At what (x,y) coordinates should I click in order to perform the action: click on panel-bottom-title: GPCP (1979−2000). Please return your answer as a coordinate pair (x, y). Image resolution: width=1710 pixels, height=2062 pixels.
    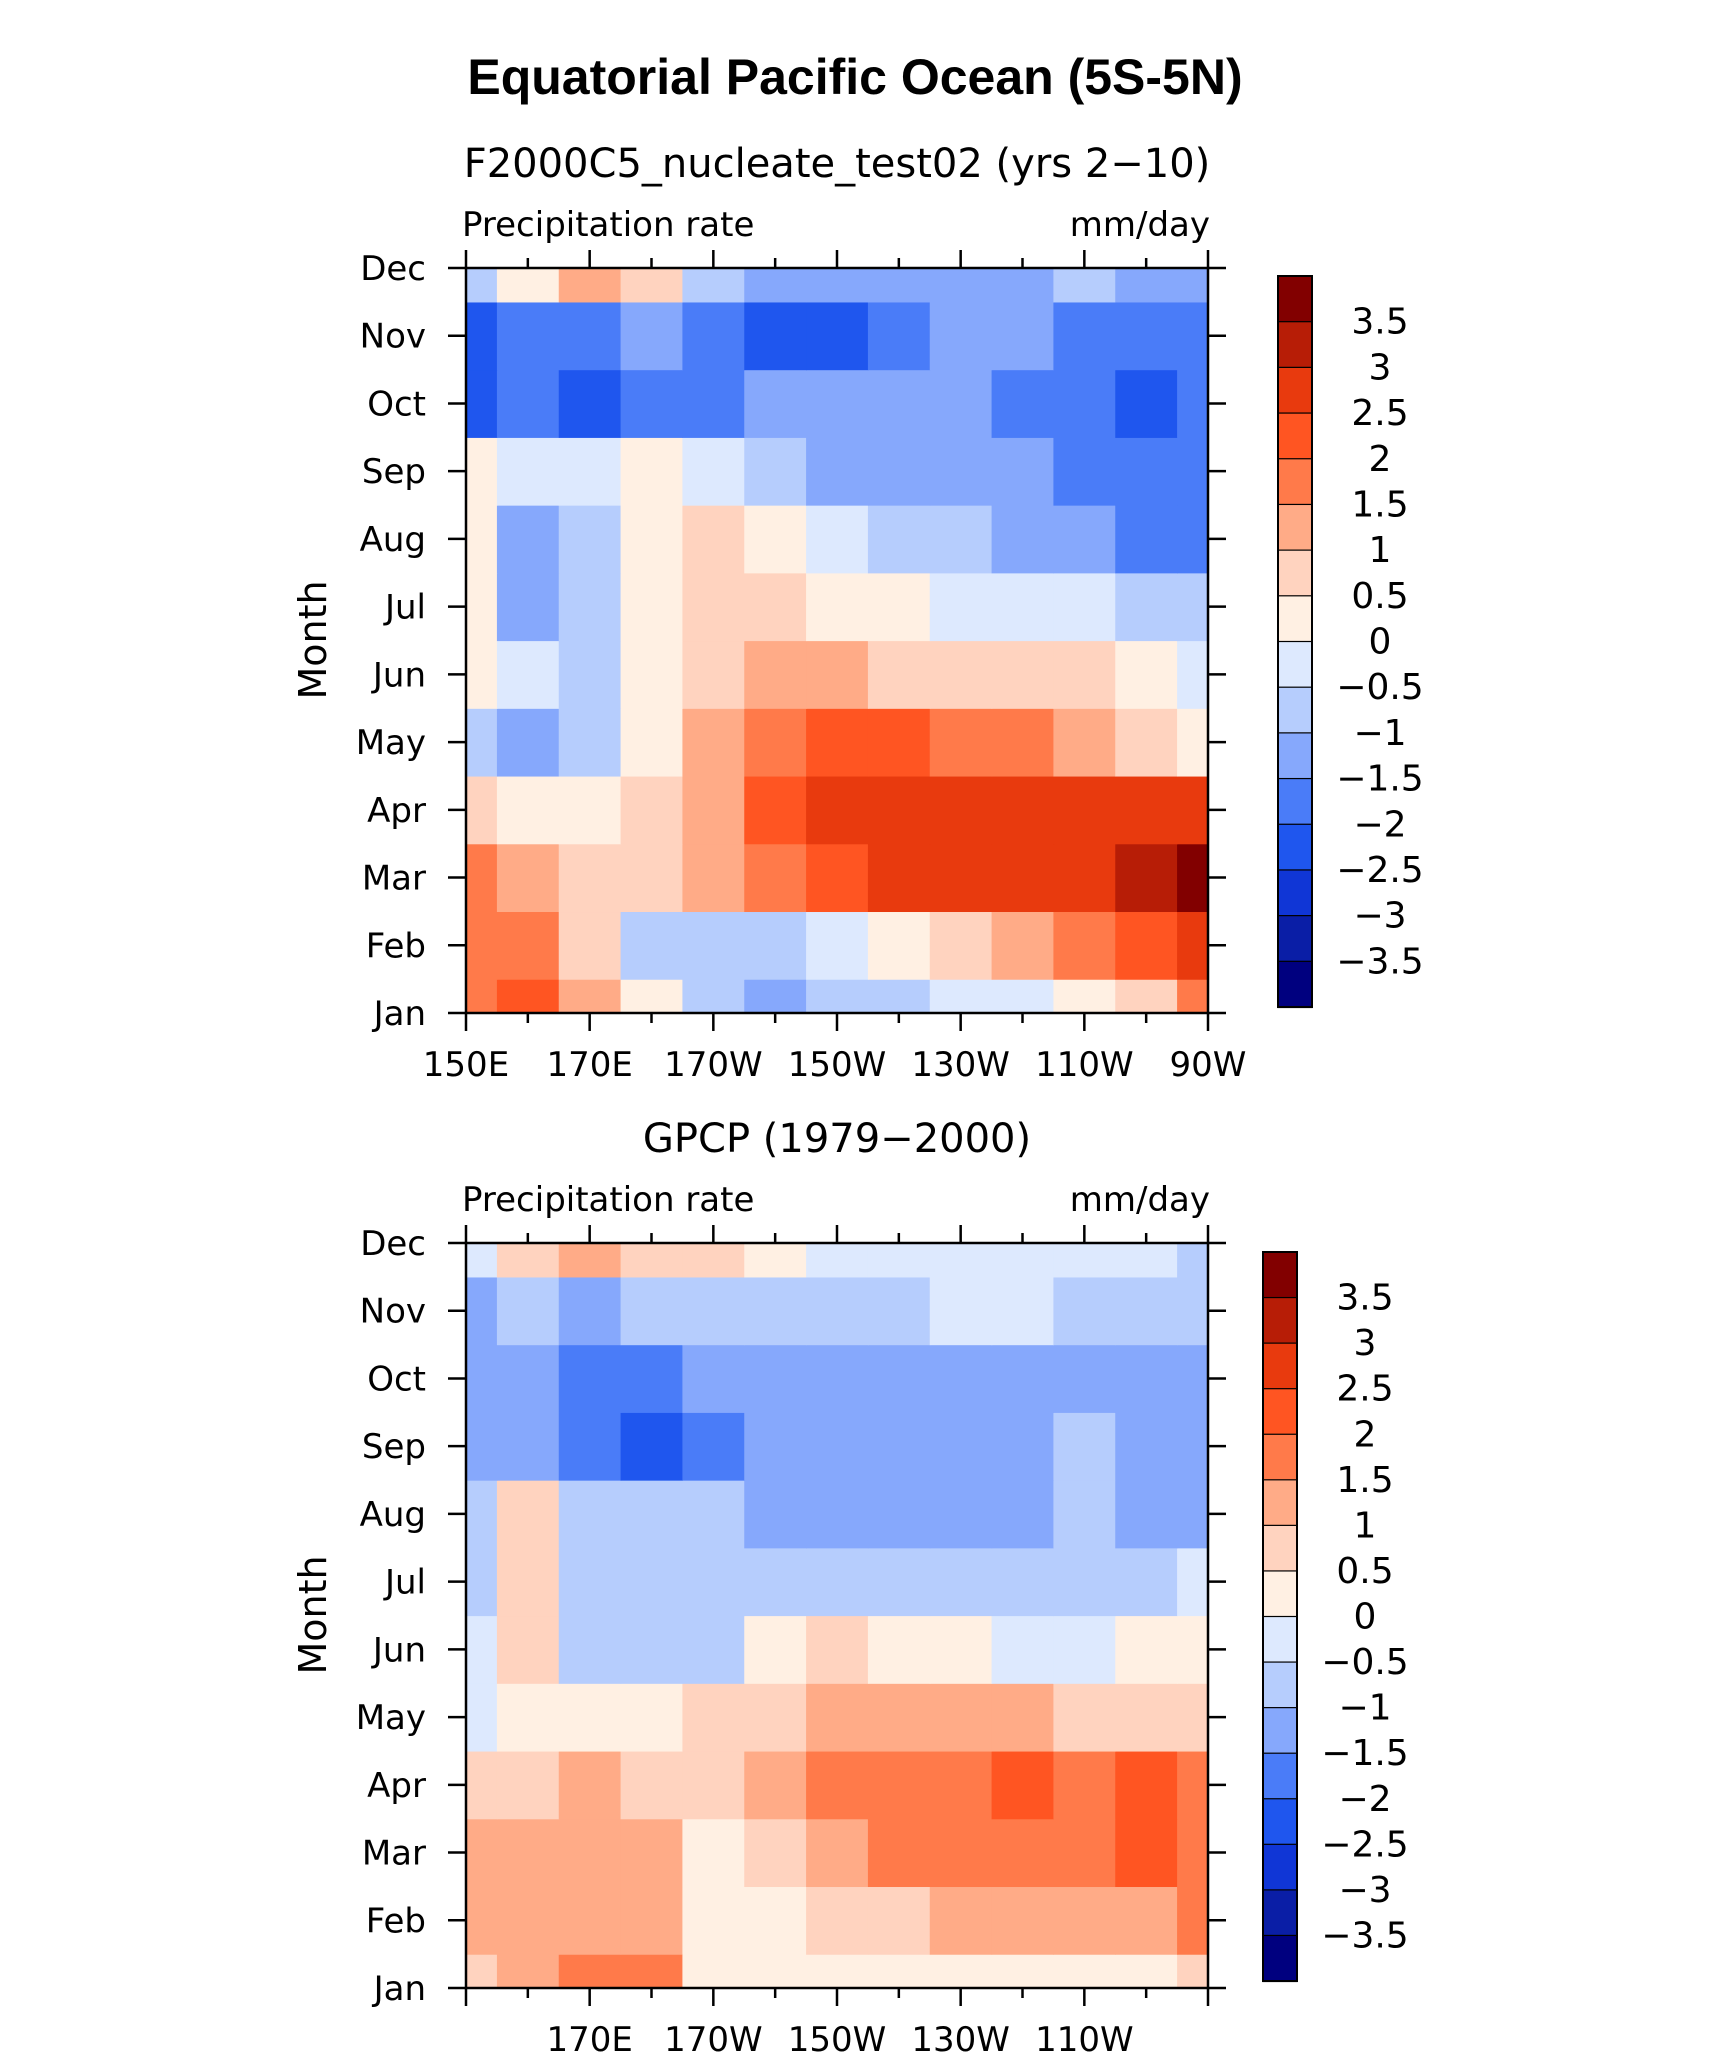
    Looking at the image, I should click on (837, 1139).